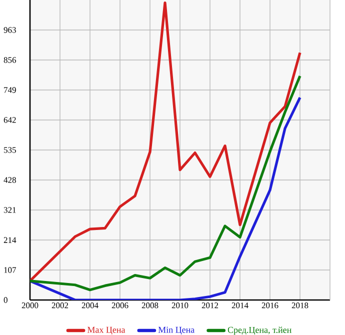 The height and width of the screenshot is (335, 345). Describe the element at coordinates (60, 305) in the screenshot. I see `x-tick-label: 2002` at that location.